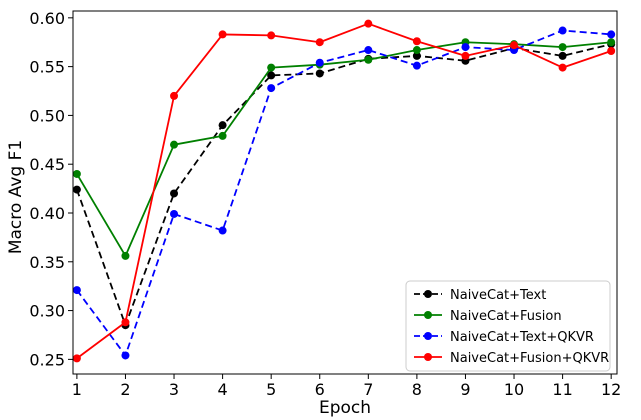 Image resolution: width=641 pixels, height=420 pixels. What do you see at coordinates (562, 389) in the screenshot?
I see `x-tick-label: 11` at bounding box center [562, 389].